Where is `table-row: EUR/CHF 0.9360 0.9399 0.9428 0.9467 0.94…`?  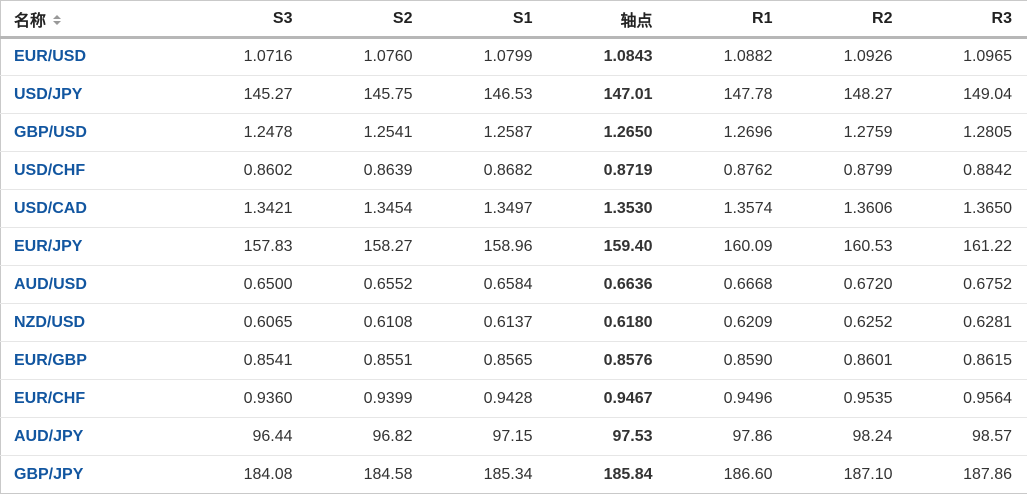
table-row: EUR/CHF 0.9360 0.9399 0.9428 0.9467 0.94… is located at coordinates (513, 398).